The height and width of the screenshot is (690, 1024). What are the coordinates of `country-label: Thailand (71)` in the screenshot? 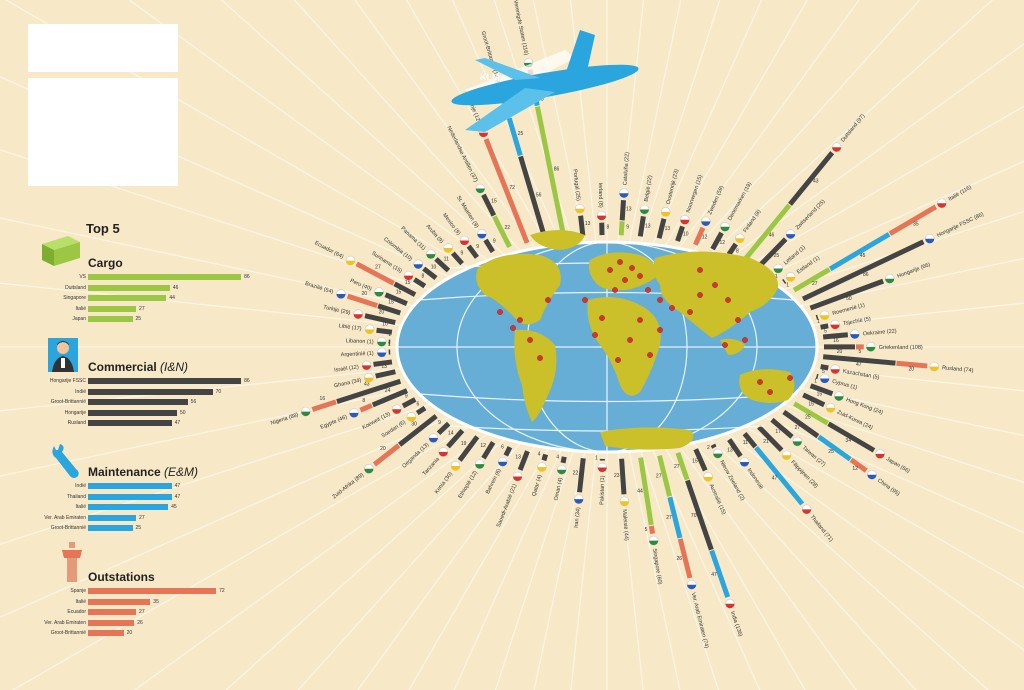 It's located at (821, 528).